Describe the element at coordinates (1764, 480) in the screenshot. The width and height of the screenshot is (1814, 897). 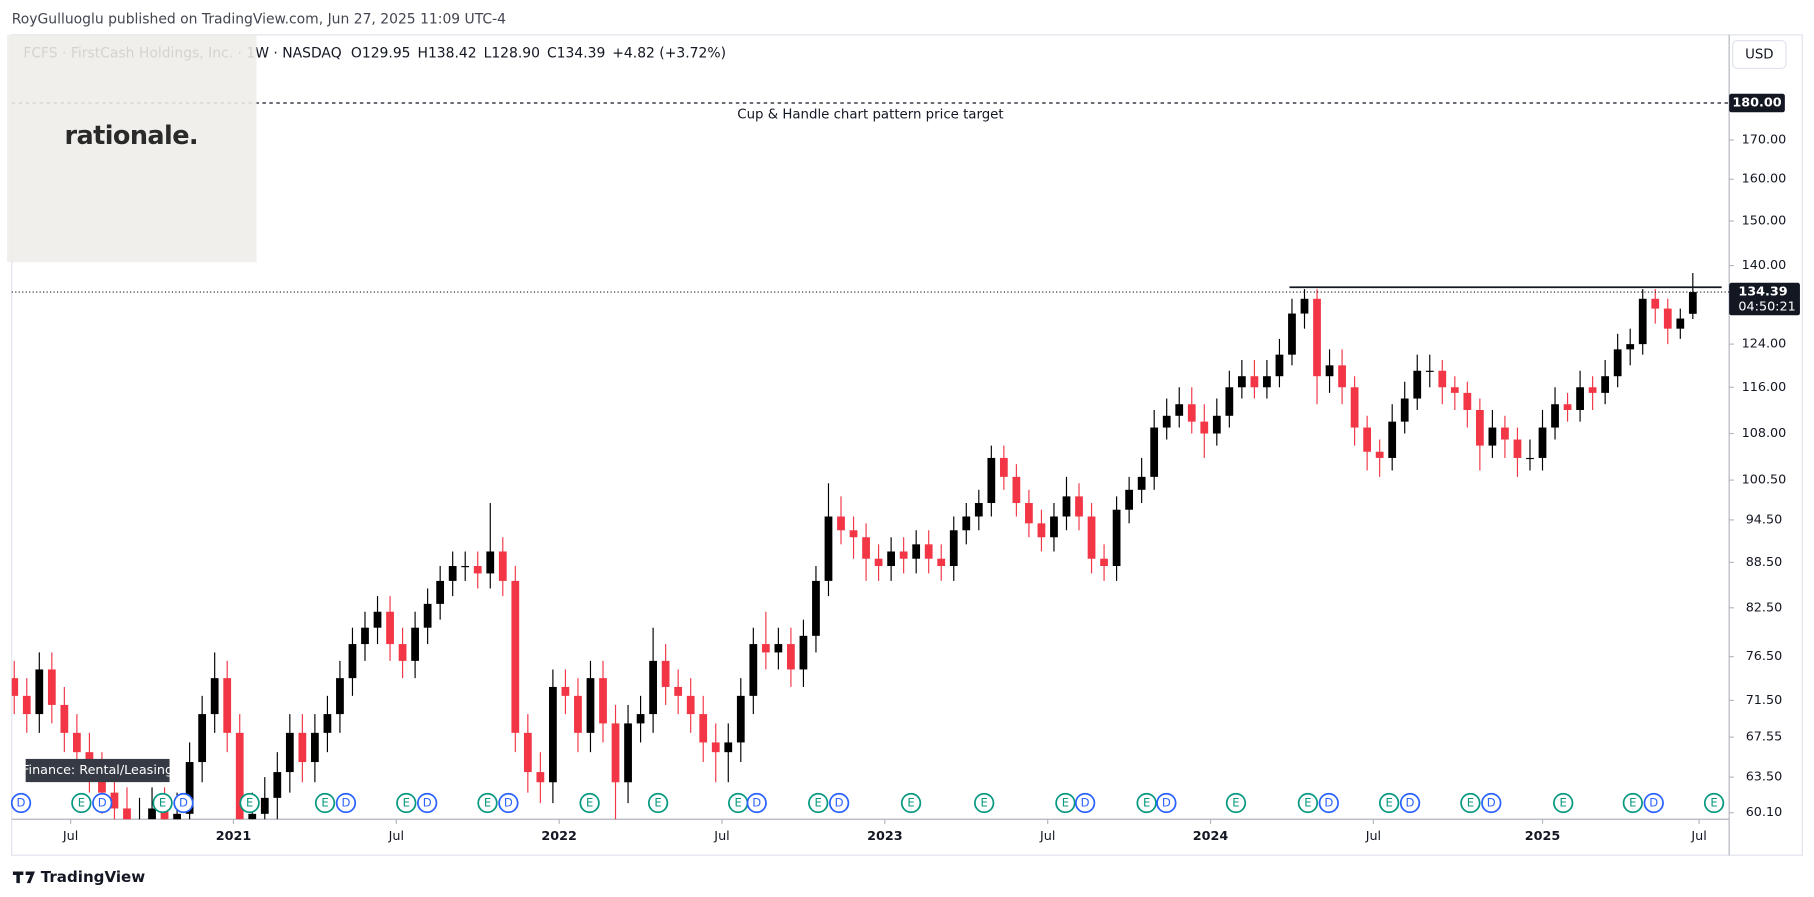
I see `y-tick-label: 100.50` at that location.